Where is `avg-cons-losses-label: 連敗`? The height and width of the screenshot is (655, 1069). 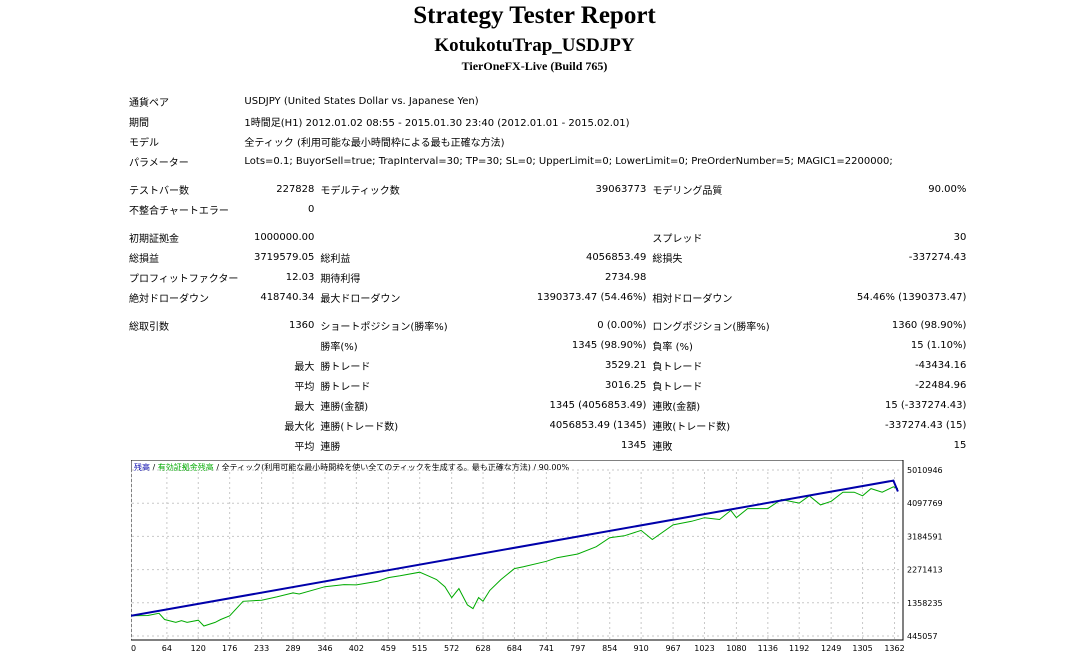 avg-cons-losses-label: 連敗 is located at coordinates (662, 447).